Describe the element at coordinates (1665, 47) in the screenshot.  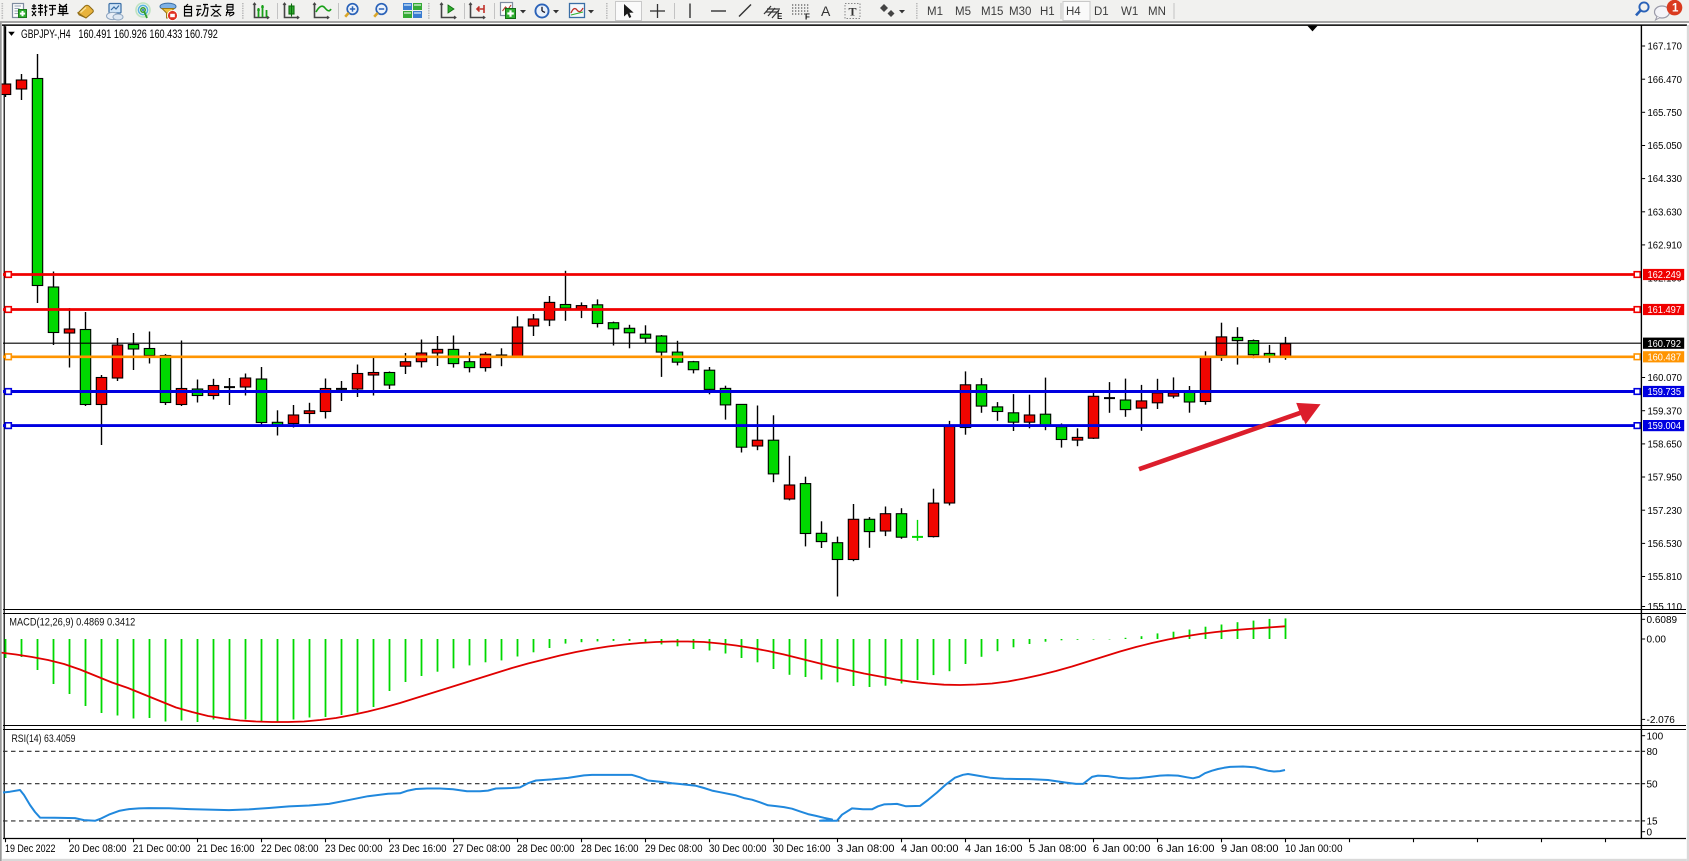
I see `svg-text: 167.170` at that location.